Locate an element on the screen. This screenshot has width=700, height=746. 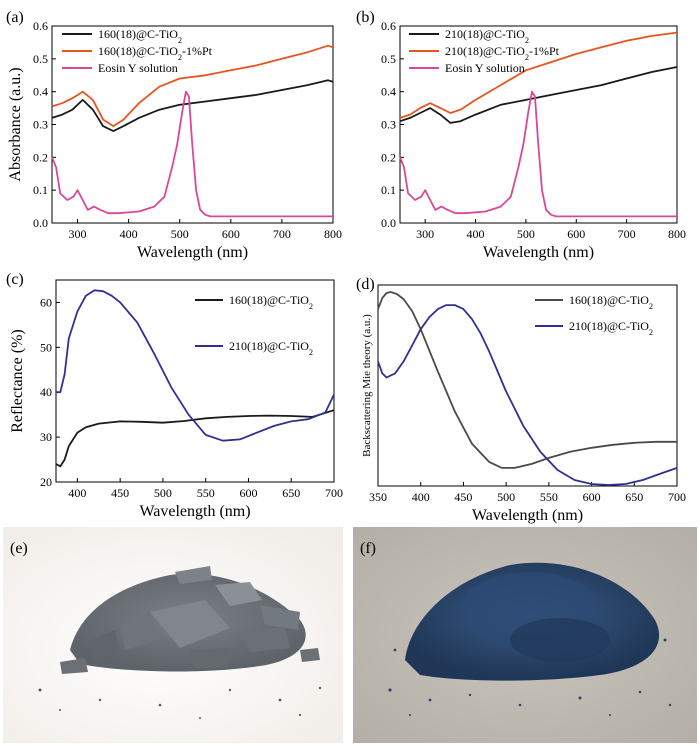
x-tick-label-b-1: 400 is located at coordinates (476, 234).